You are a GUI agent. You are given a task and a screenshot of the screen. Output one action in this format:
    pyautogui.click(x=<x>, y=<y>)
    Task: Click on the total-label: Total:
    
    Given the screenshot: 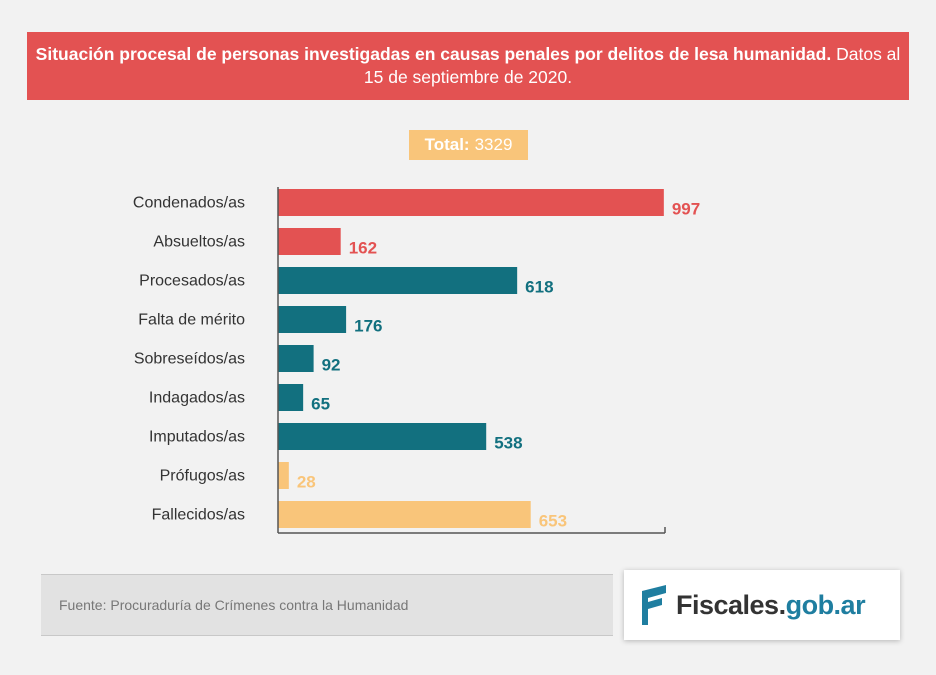 What is the action you would take?
    pyautogui.click(x=447, y=144)
    